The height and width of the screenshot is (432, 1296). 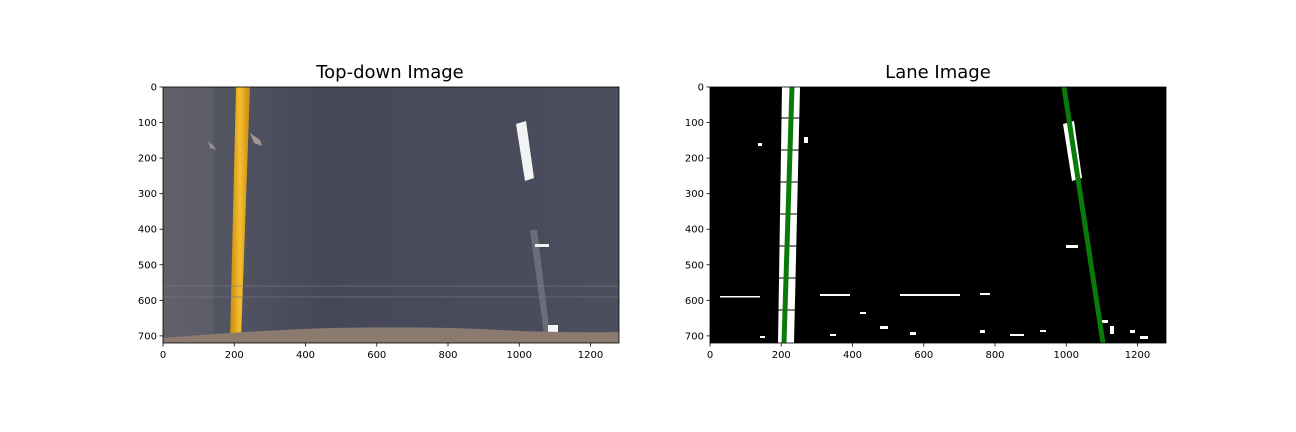 What do you see at coordinates (1083, 215) in the screenshot?
I see `right-lane-fit-line` at bounding box center [1083, 215].